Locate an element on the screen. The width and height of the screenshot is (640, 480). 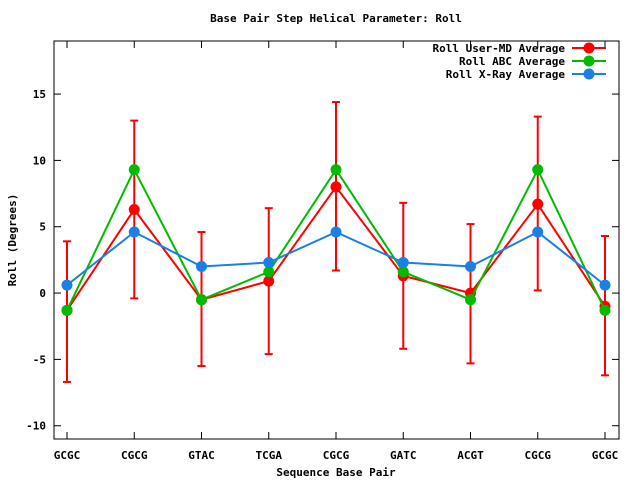
y-axis-label: Roll (Degrees) is located at coordinates (12, 240).